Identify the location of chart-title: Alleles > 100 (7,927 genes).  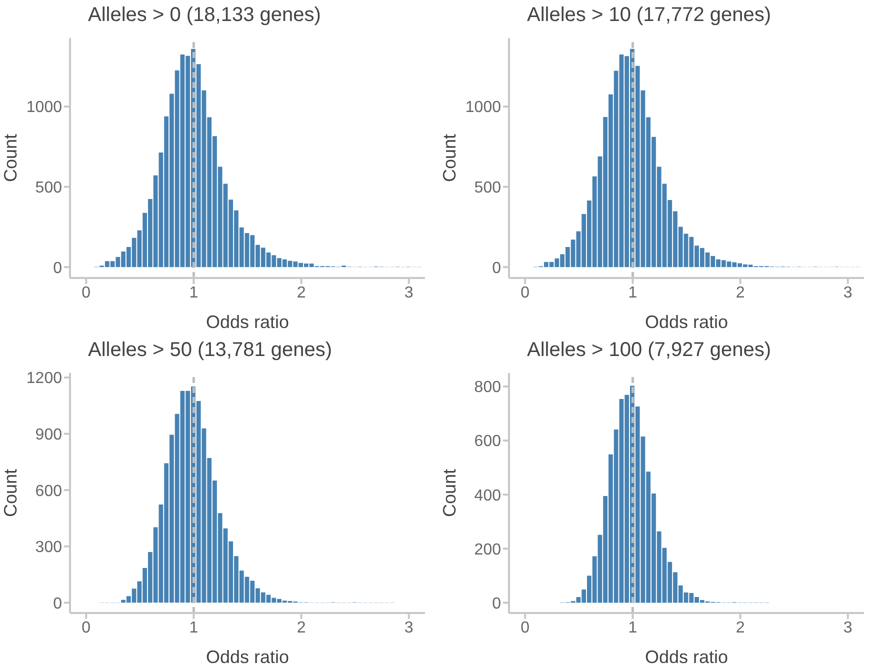
(649, 350).